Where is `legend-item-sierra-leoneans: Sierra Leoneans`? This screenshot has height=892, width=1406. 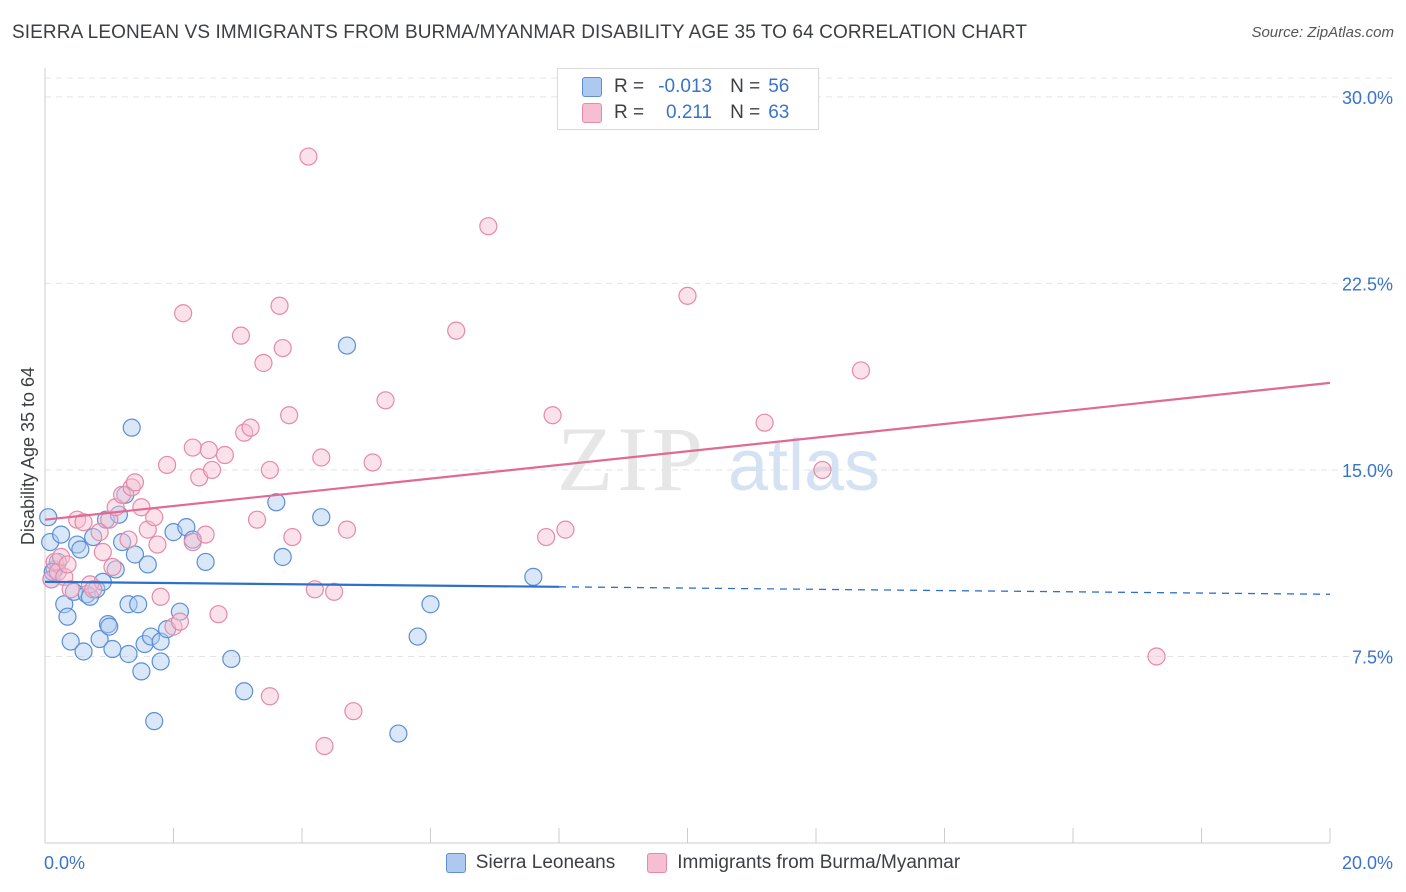
legend-item-sierra-leoneans: Sierra Leoneans is located at coordinates (530, 863).